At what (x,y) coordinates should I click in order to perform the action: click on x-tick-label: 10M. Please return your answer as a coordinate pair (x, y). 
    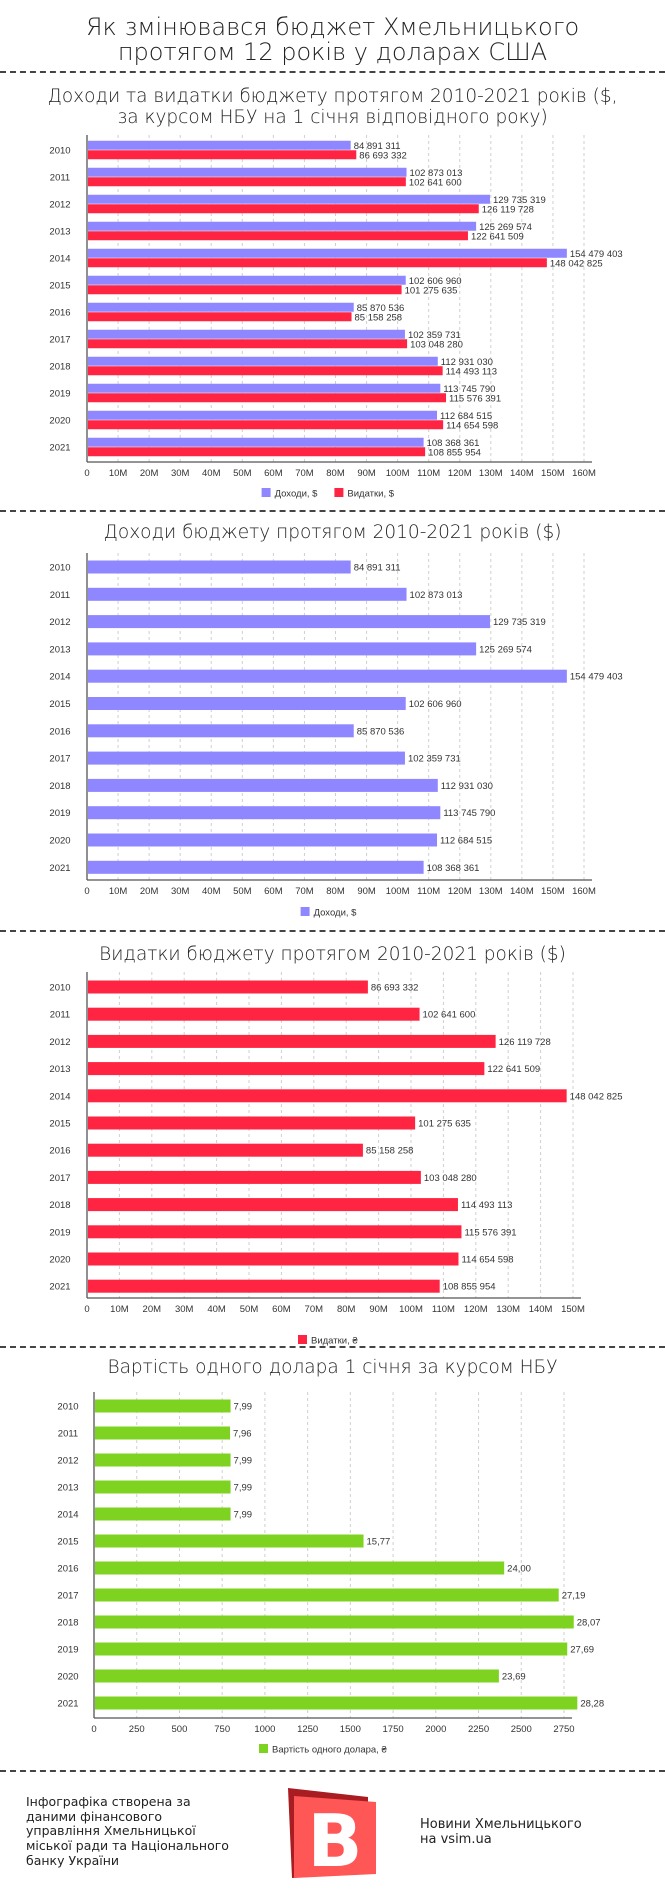
    Looking at the image, I should click on (119, 1309).